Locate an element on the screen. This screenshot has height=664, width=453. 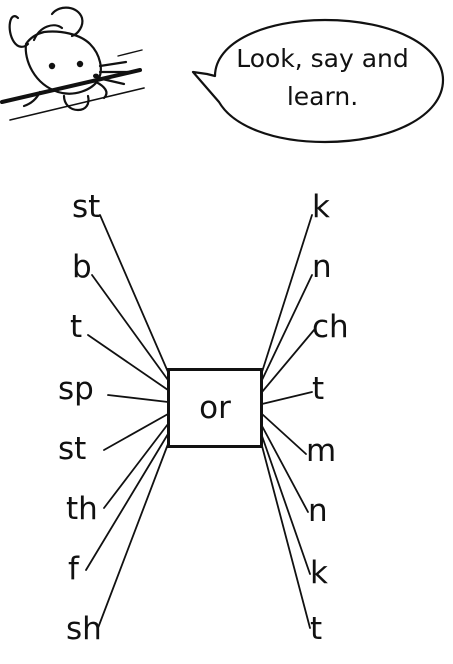
left-word-3: t is located at coordinates (76, 327).